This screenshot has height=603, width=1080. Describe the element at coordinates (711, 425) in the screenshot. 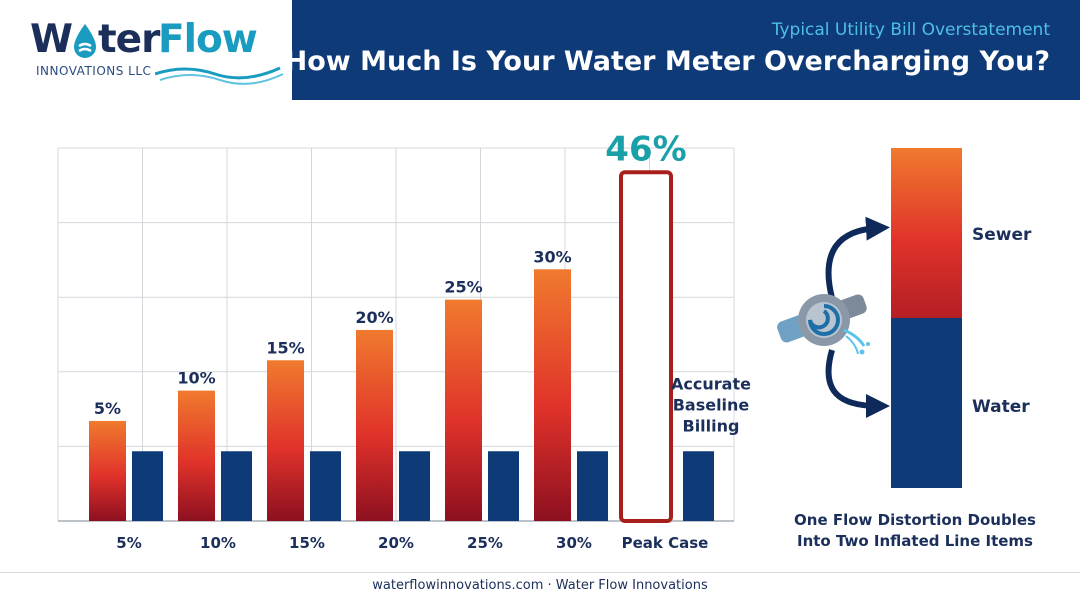

I see `baseline-annotation-line: Billing` at that location.